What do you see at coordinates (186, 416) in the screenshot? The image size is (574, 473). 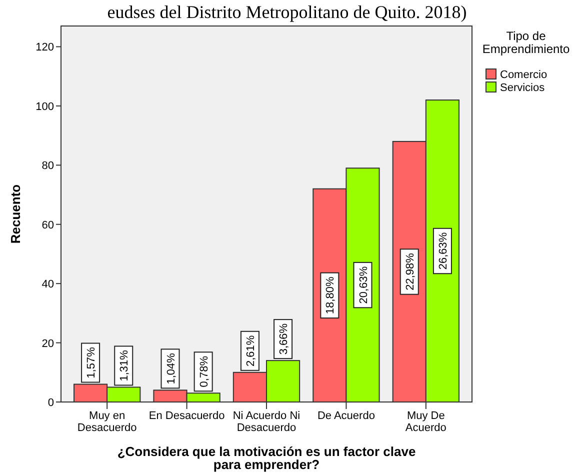 I see `x-tick-label: En Desacuerdo` at bounding box center [186, 416].